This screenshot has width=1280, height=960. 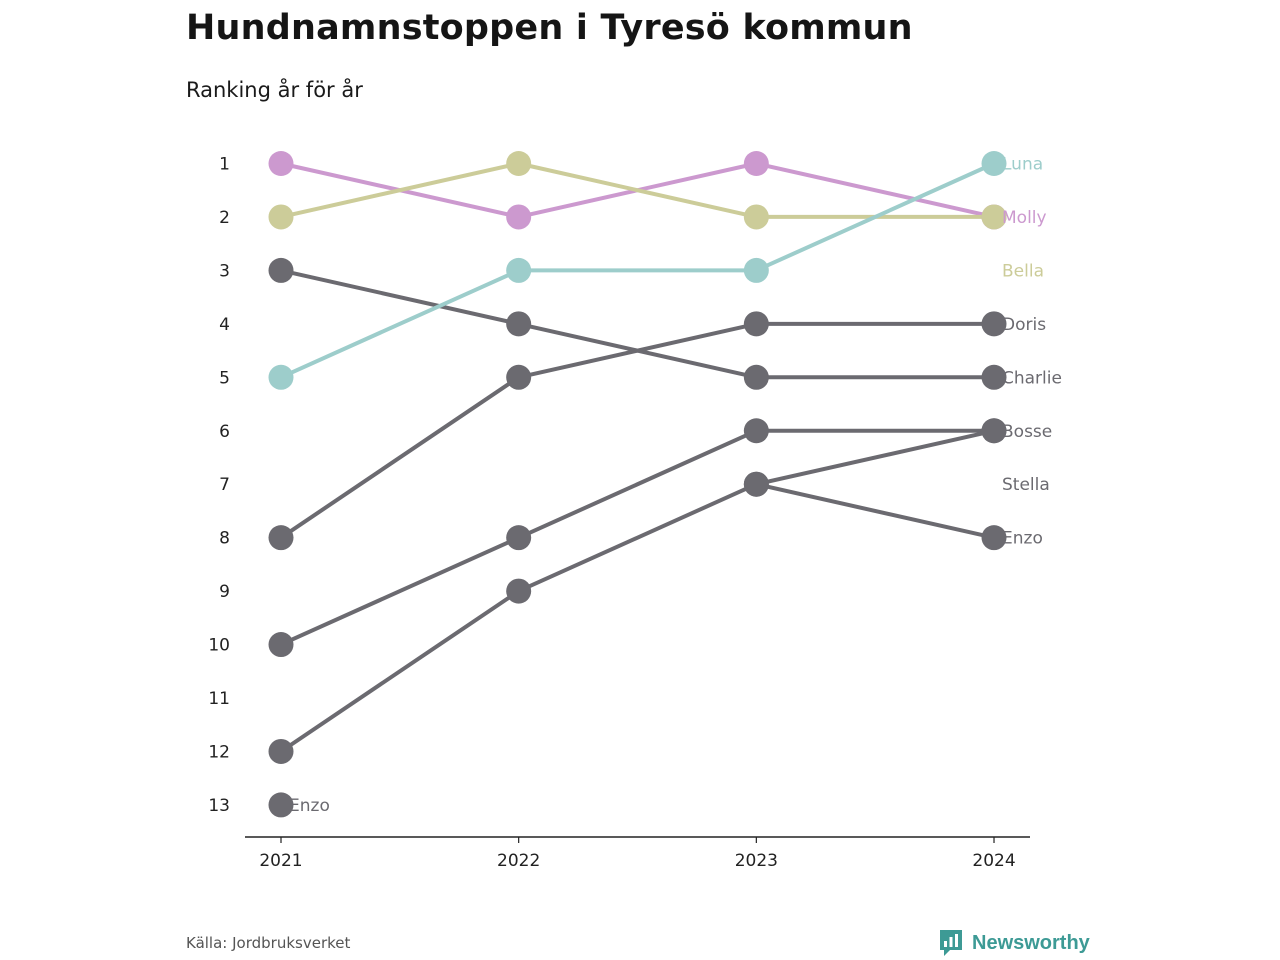 I want to click on end-label-bosse: Bosse, so click(x=1027, y=432).